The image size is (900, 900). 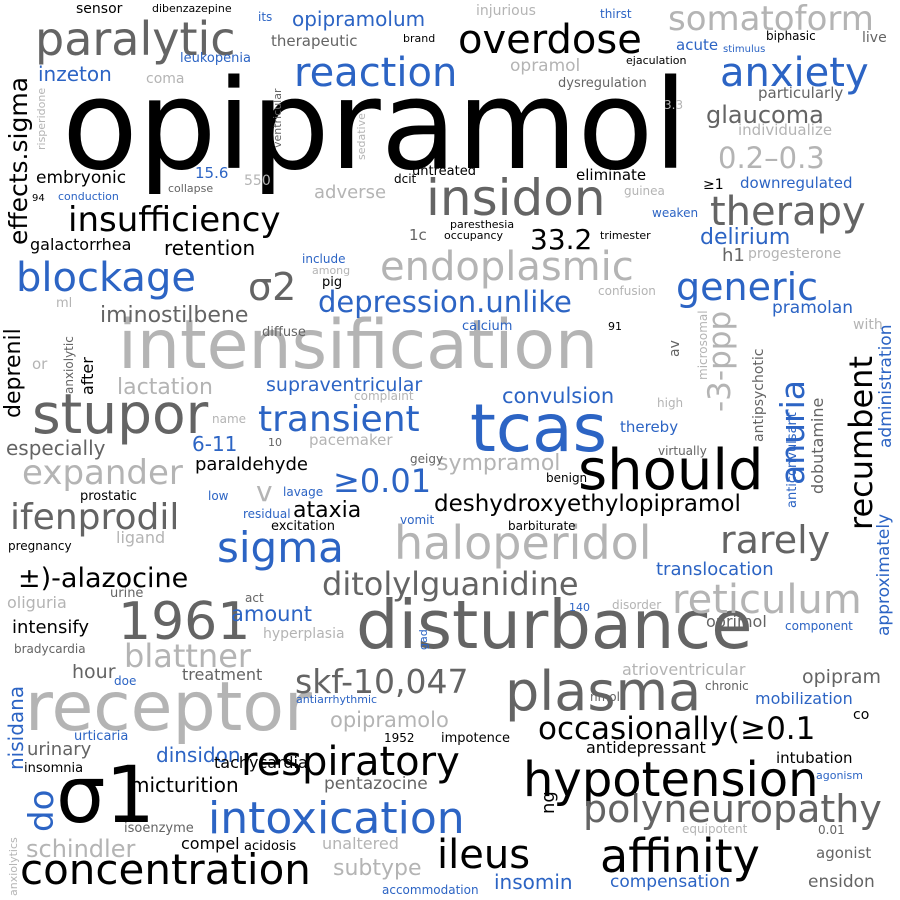 What do you see at coordinates (680, 856) in the screenshot?
I see `word-affinity: affinity` at bounding box center [680, 856].